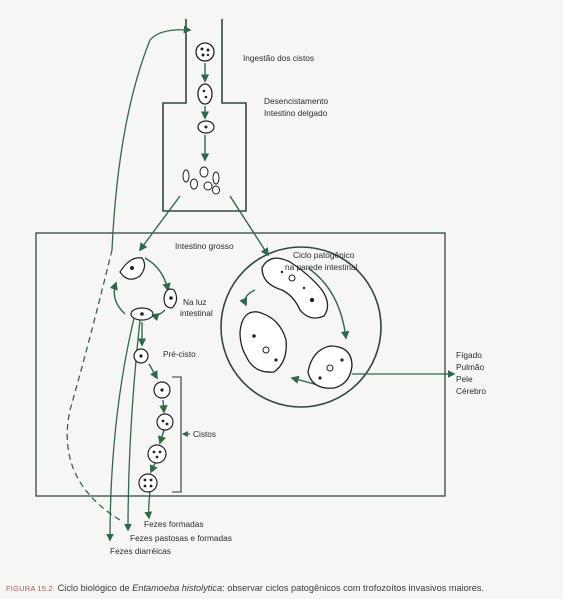 The height and width of the screenshot is (599, 563). I want to click on label-intestinal-wall: na parede intestinal, so click(321, 267).